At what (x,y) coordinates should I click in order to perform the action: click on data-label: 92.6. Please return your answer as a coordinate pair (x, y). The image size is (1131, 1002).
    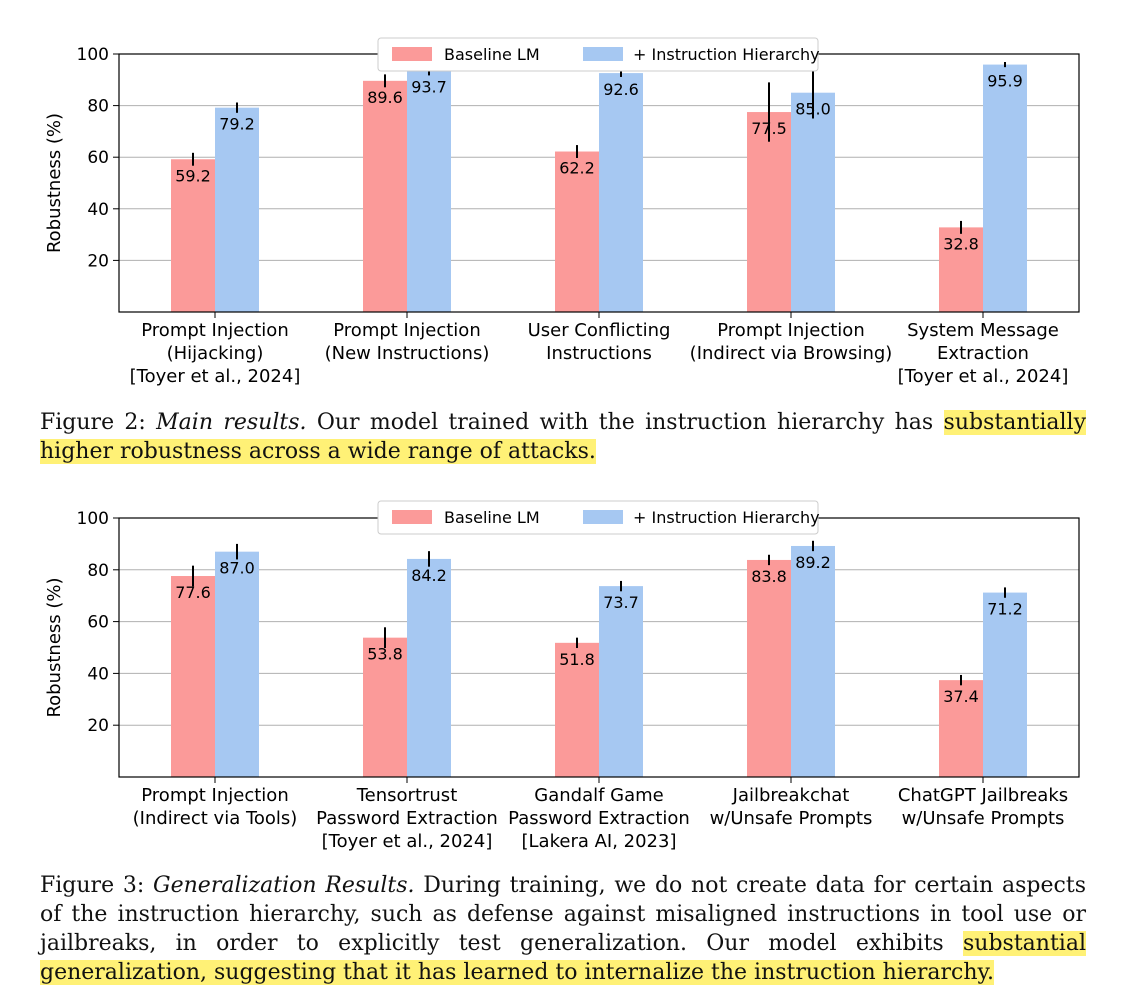
    Looking at the image, I should click on (621, 89).